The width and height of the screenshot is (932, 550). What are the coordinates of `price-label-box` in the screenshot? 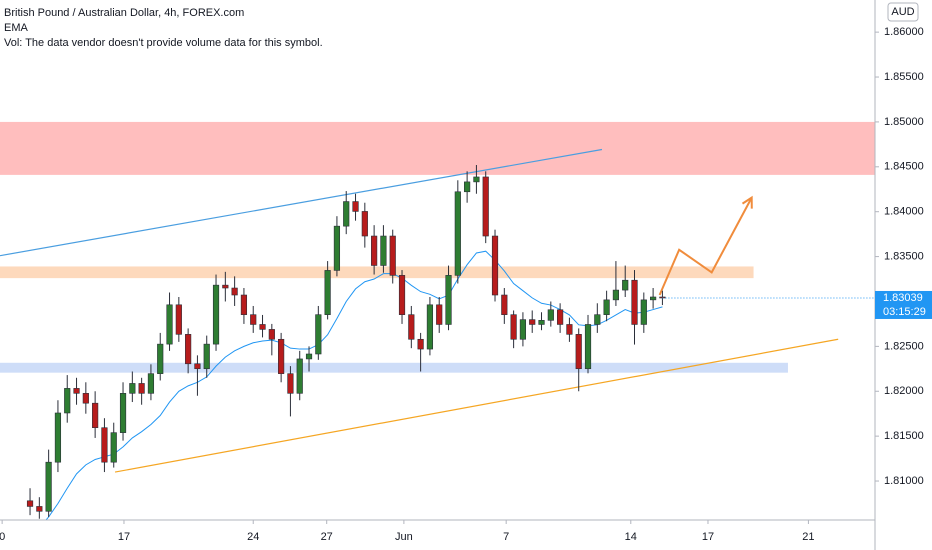 It's located at (903, 304).